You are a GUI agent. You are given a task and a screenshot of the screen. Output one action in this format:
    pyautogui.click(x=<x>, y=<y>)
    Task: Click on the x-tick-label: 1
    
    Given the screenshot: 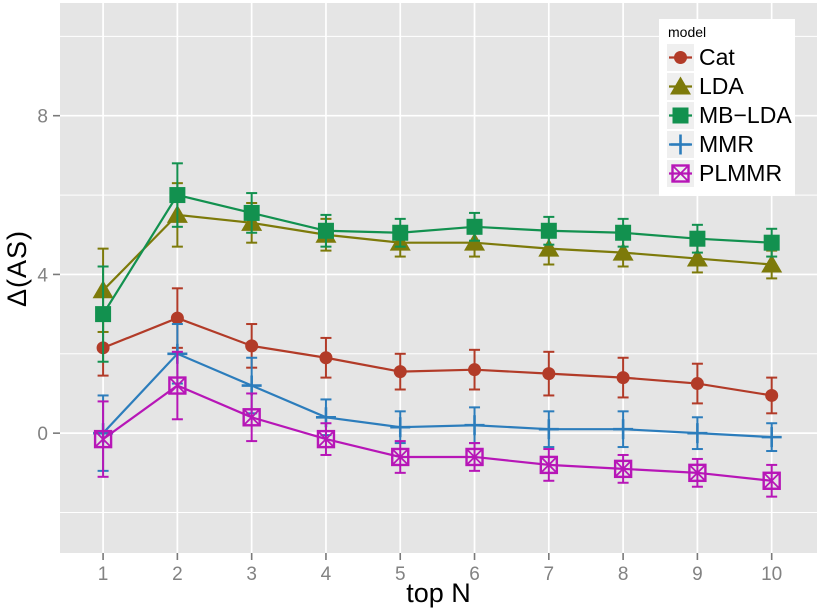 What is the action you would take?
    pyautogui.click(x=103, y=574)
    